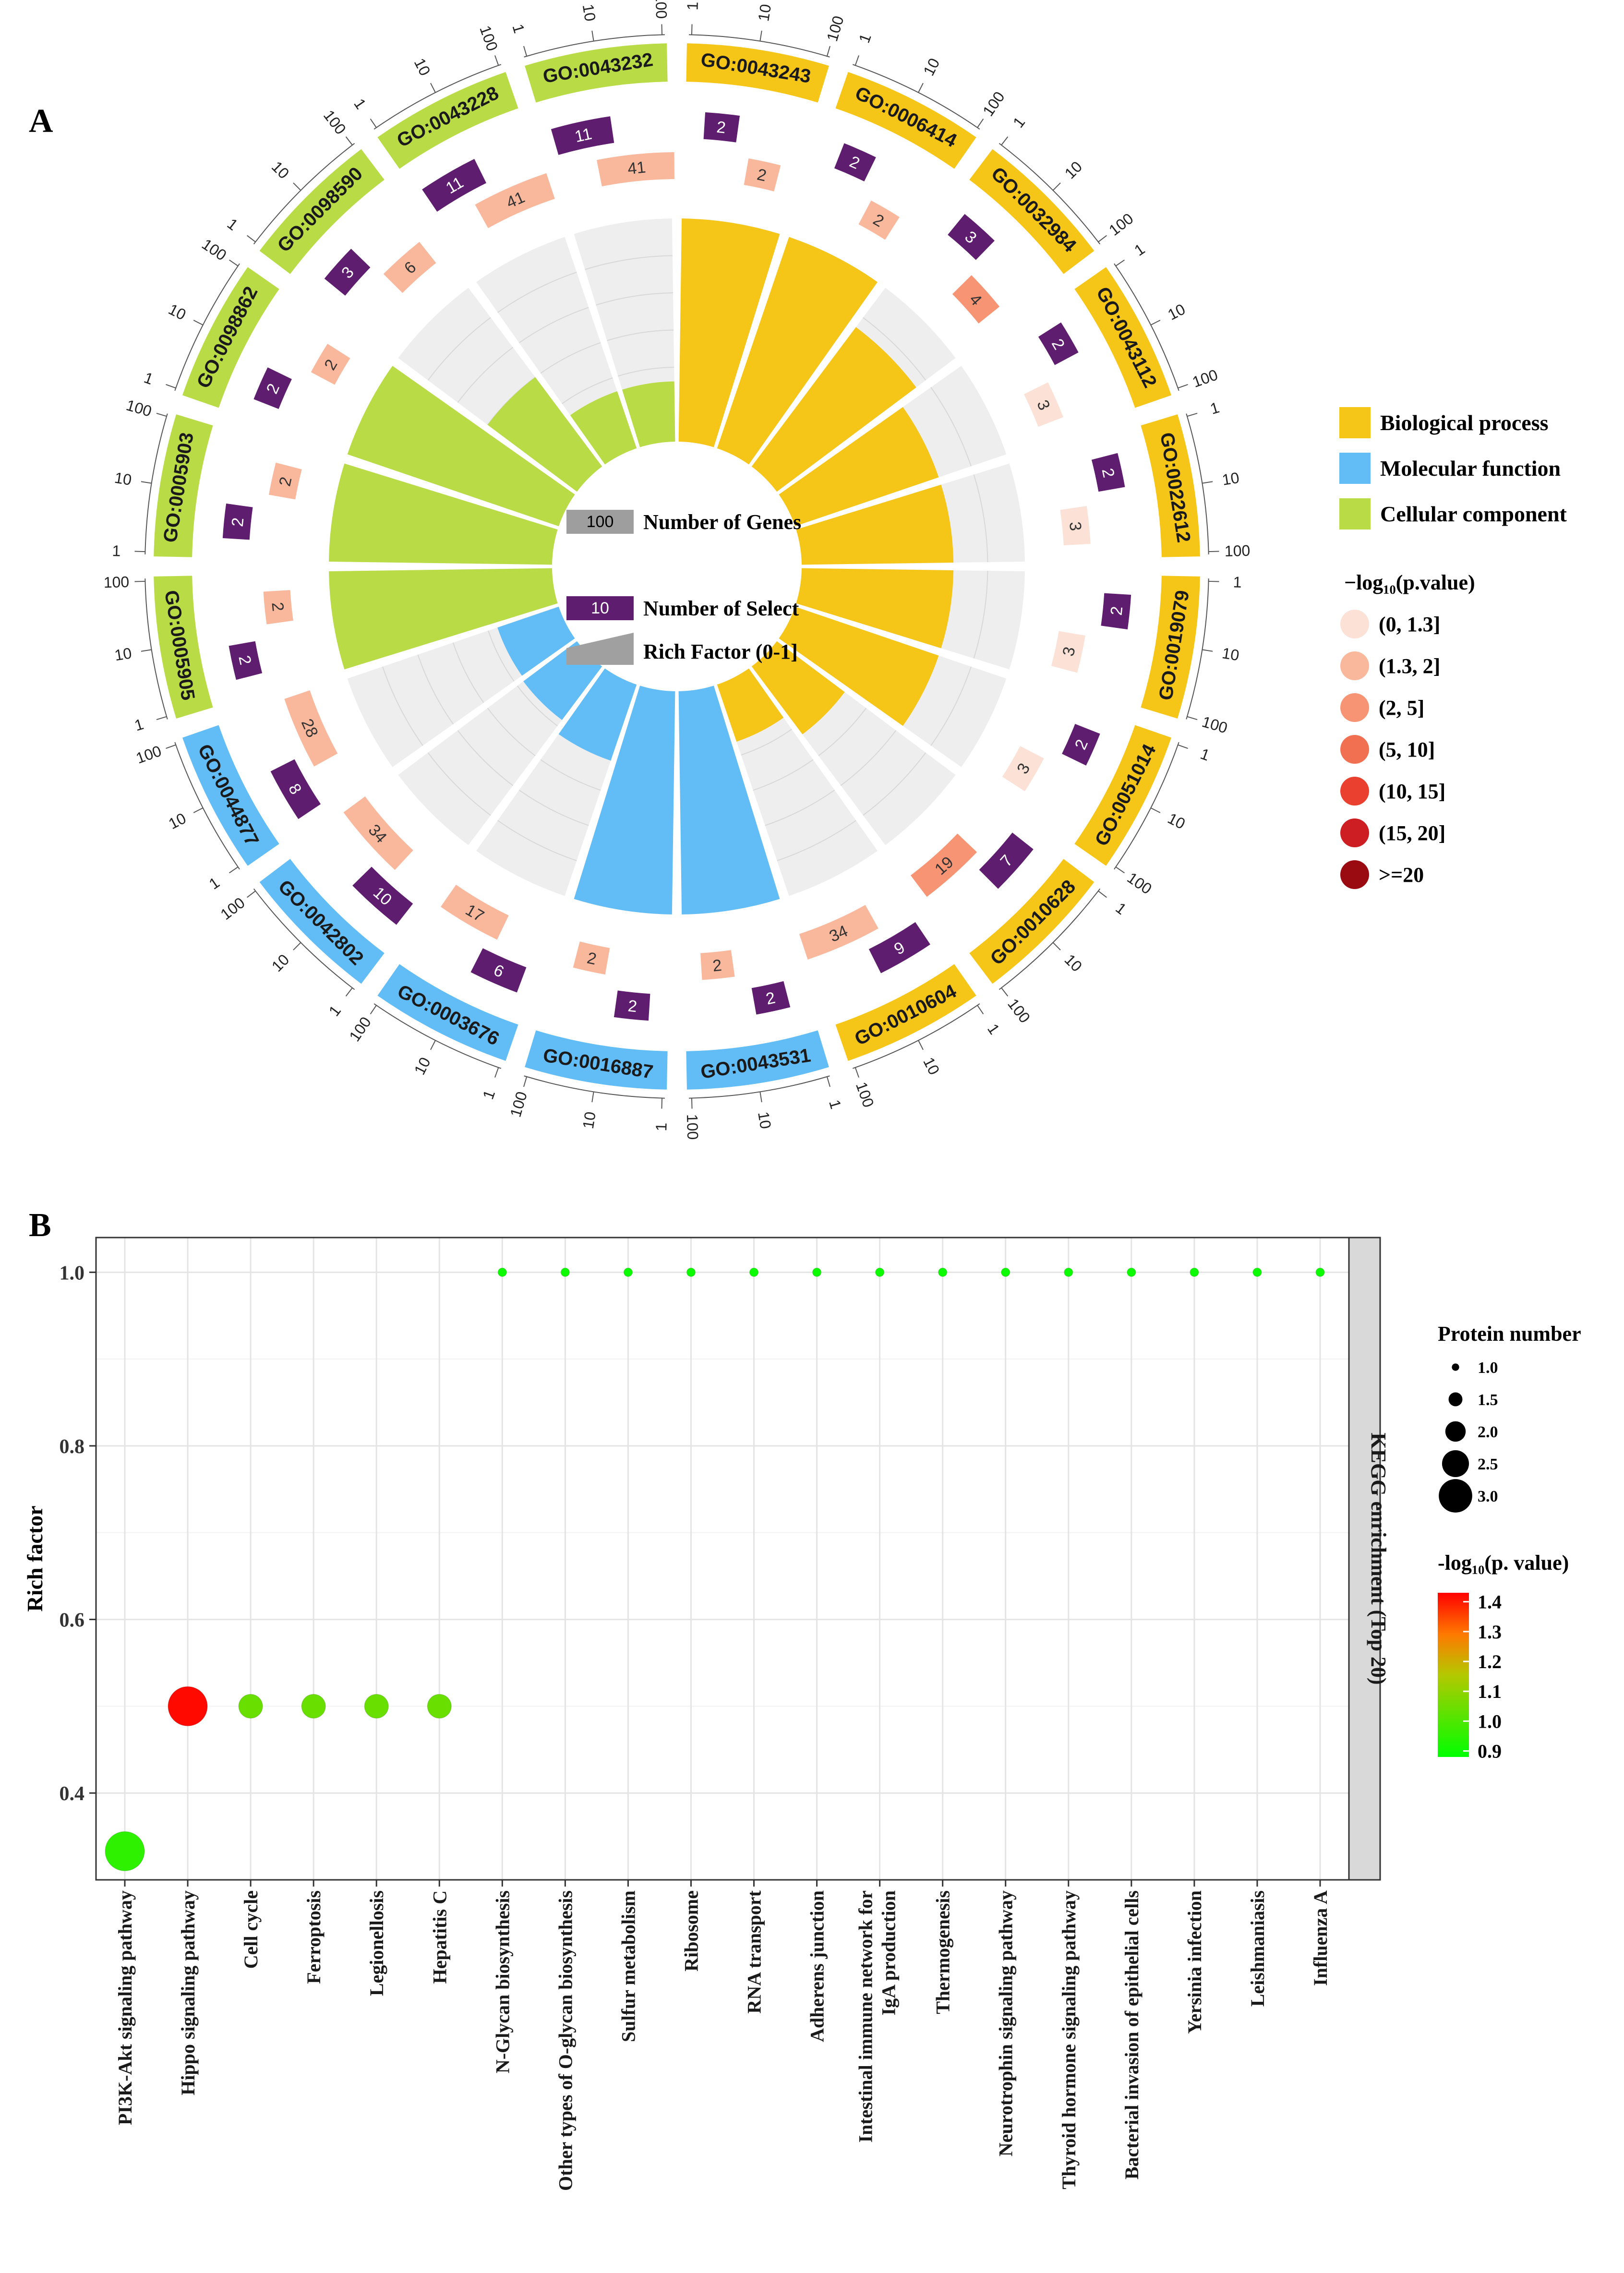 This screenshot has height=2273, width=1624. What do you see at coordinates (1464, 422) in the screenshot?
I see `category-legend-label: Biological process` at bounding box center [1464, 422].